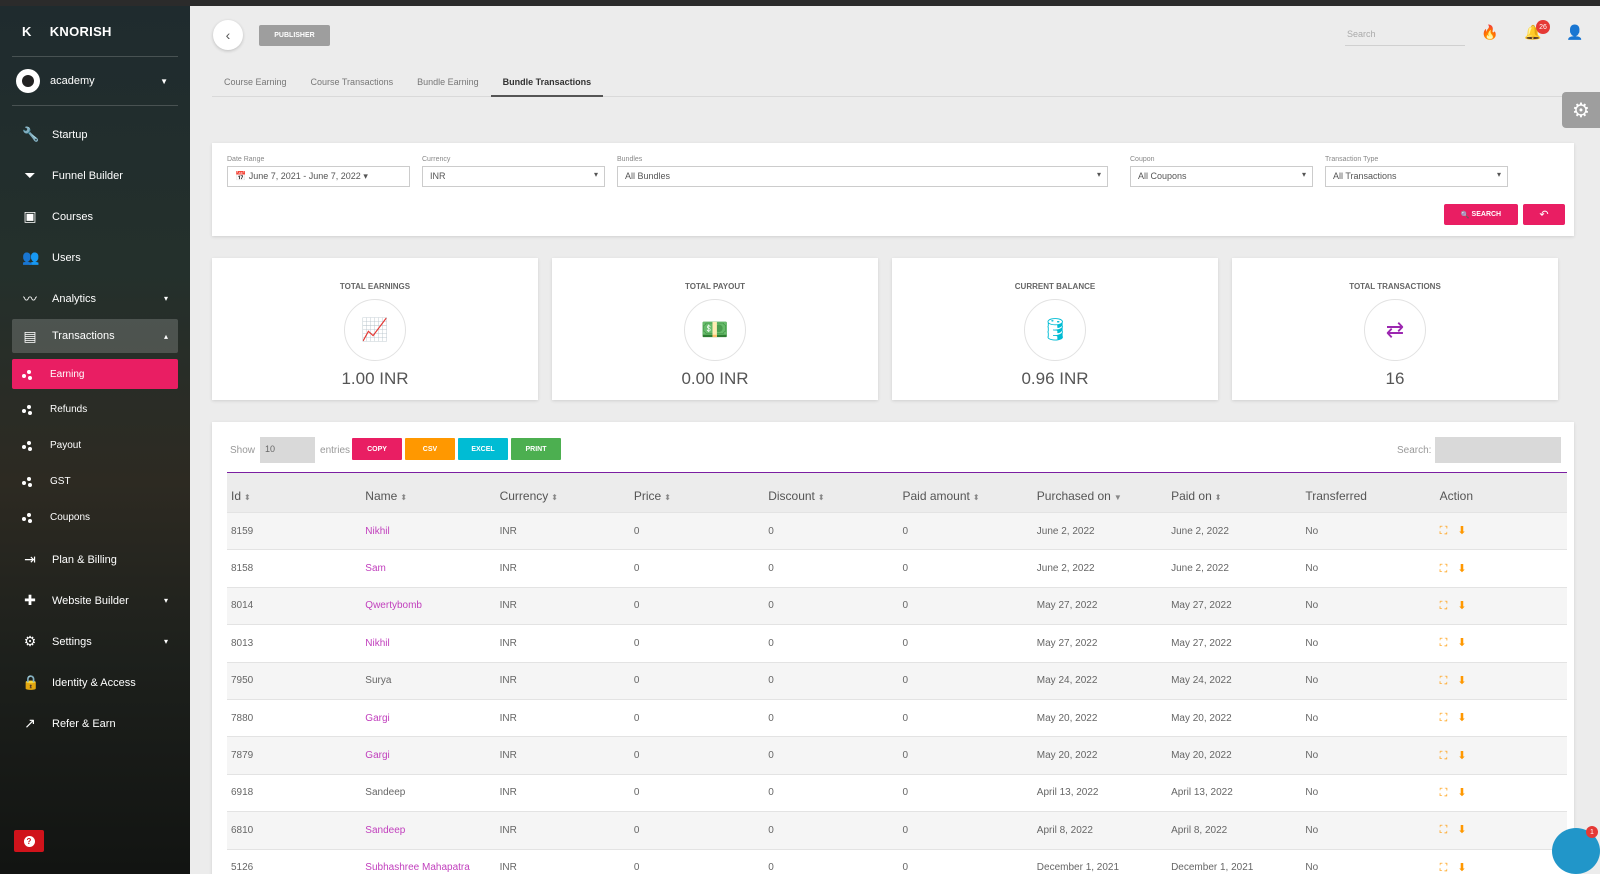  I want to click on sidebar-subitem-label: GST, so click(60, 481).